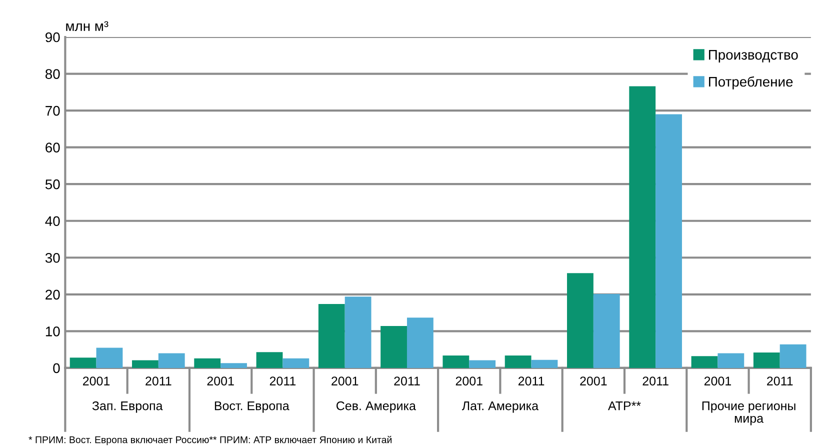  What do you see at coordinates (53, 111) in the screenshot?
I see `y-tick-label: 70` at bounding box center [53, 111].